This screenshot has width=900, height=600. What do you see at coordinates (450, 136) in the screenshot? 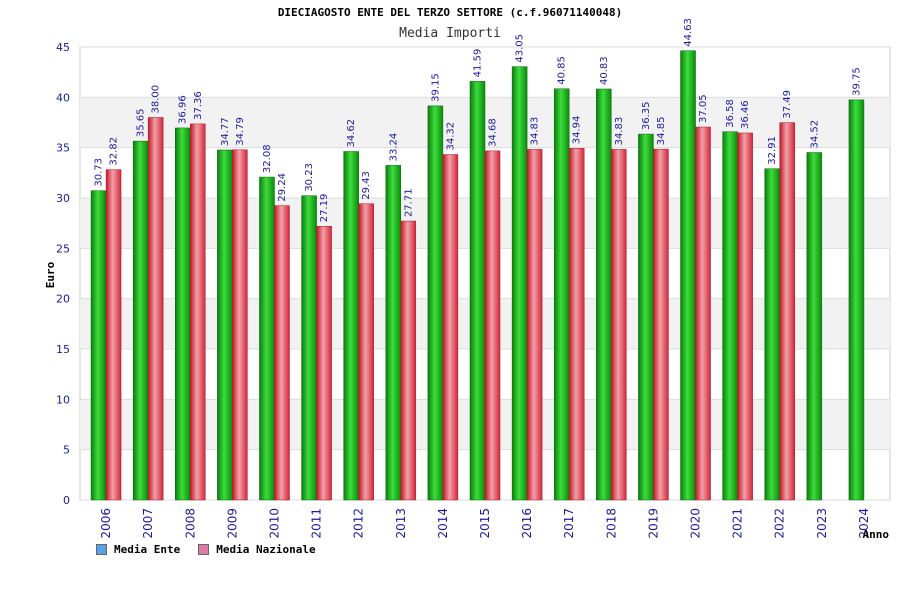
I see `data-label-media-nazionale-2014: 34.32` at bounding box center [450, 136].